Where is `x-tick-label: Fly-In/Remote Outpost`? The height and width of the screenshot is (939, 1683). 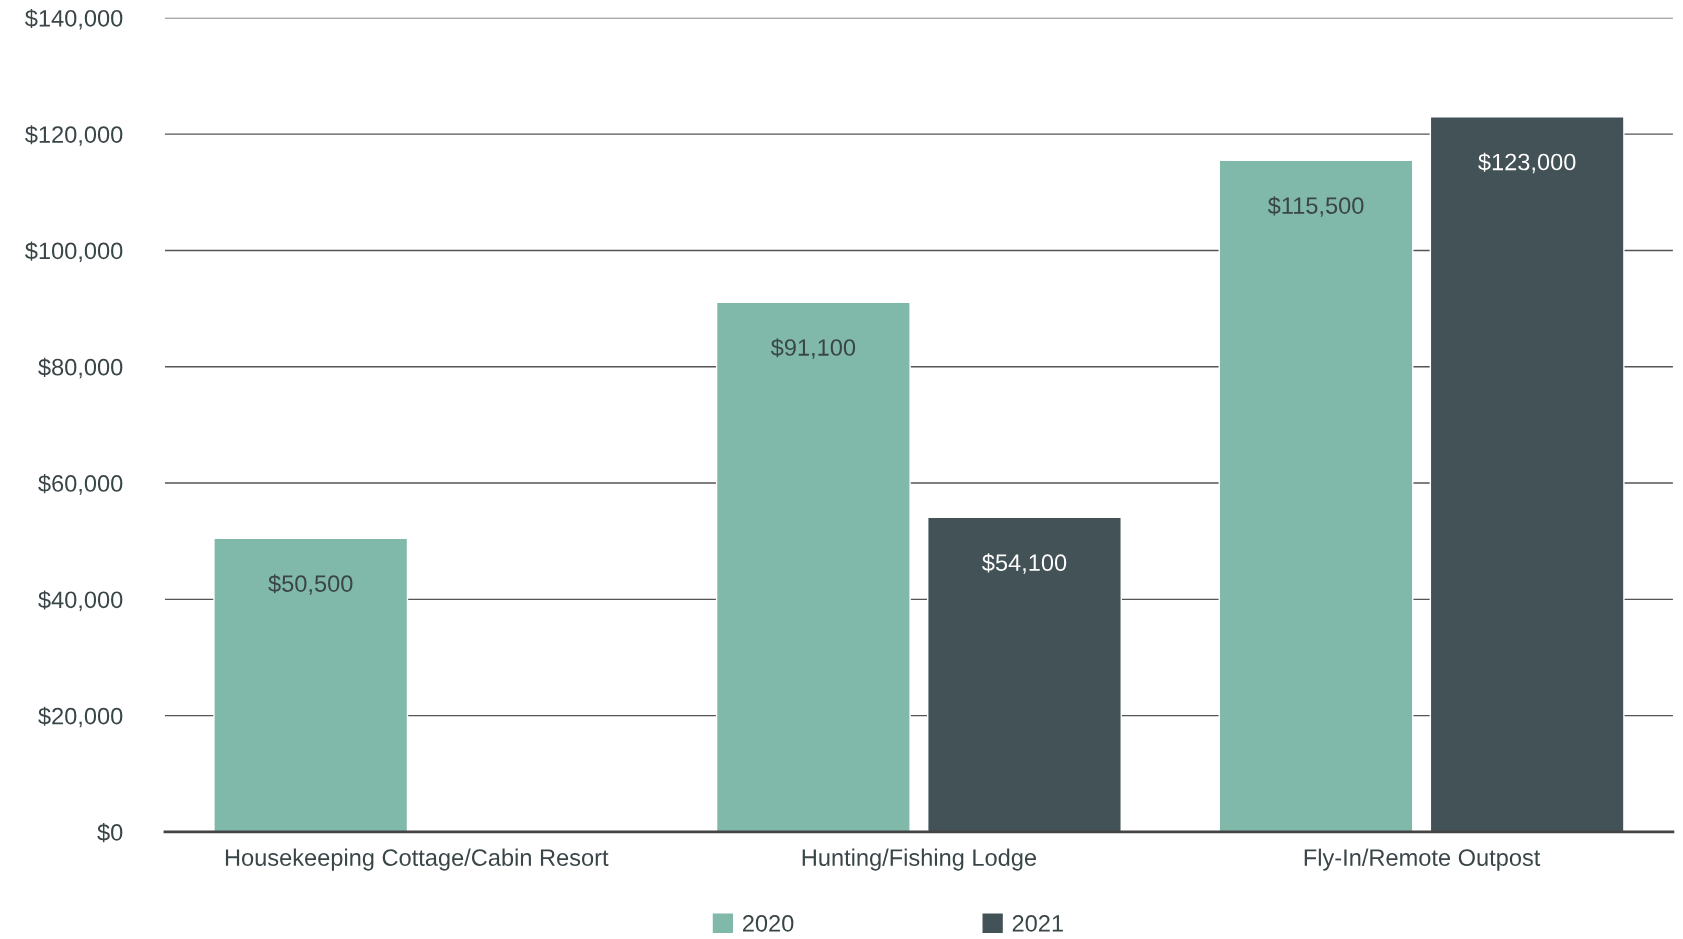
x-tick-label: Fly-In/Remote Outpost is located at coordinates (1422, 859).